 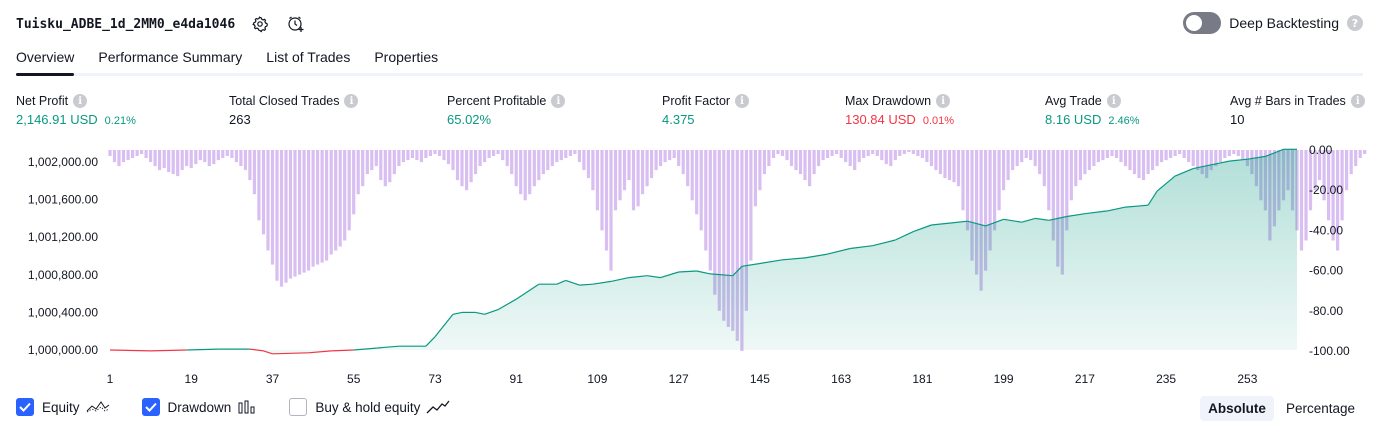 What do you see at coordinates (296, 24) in the screenshot?
I see `add-alert-icon` at bounding box center [296, 24].